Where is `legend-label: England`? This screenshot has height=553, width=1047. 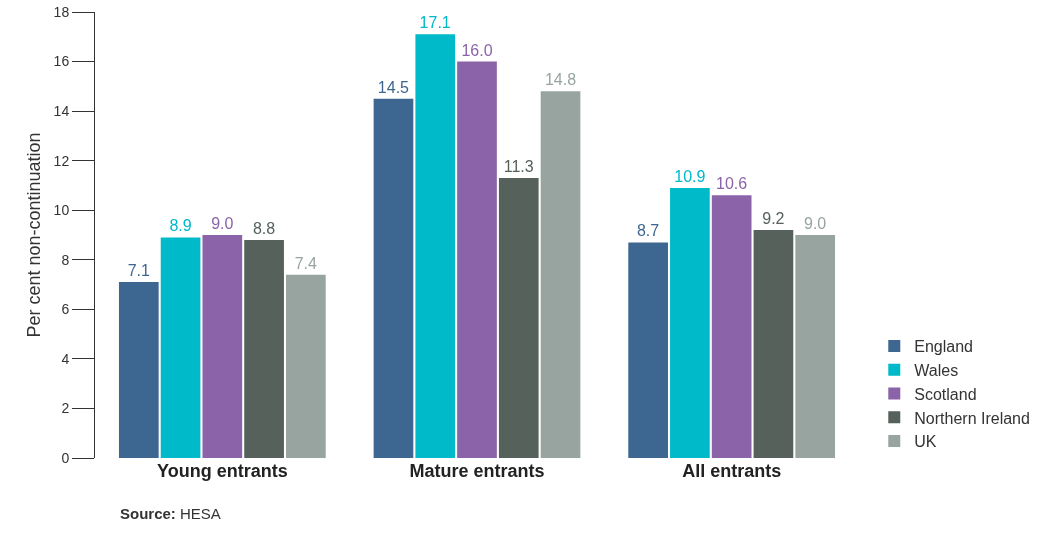
legend-label: England is located at coordinates (943, 347).